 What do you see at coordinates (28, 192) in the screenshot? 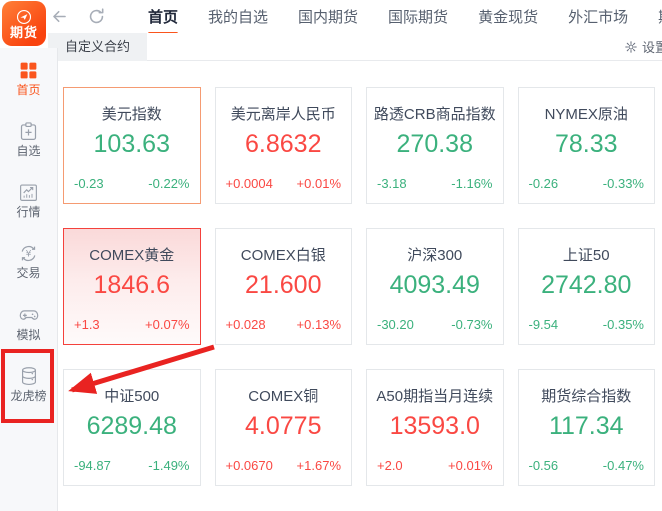
I see `market-chart-icon` at bounding box center [28, 192].